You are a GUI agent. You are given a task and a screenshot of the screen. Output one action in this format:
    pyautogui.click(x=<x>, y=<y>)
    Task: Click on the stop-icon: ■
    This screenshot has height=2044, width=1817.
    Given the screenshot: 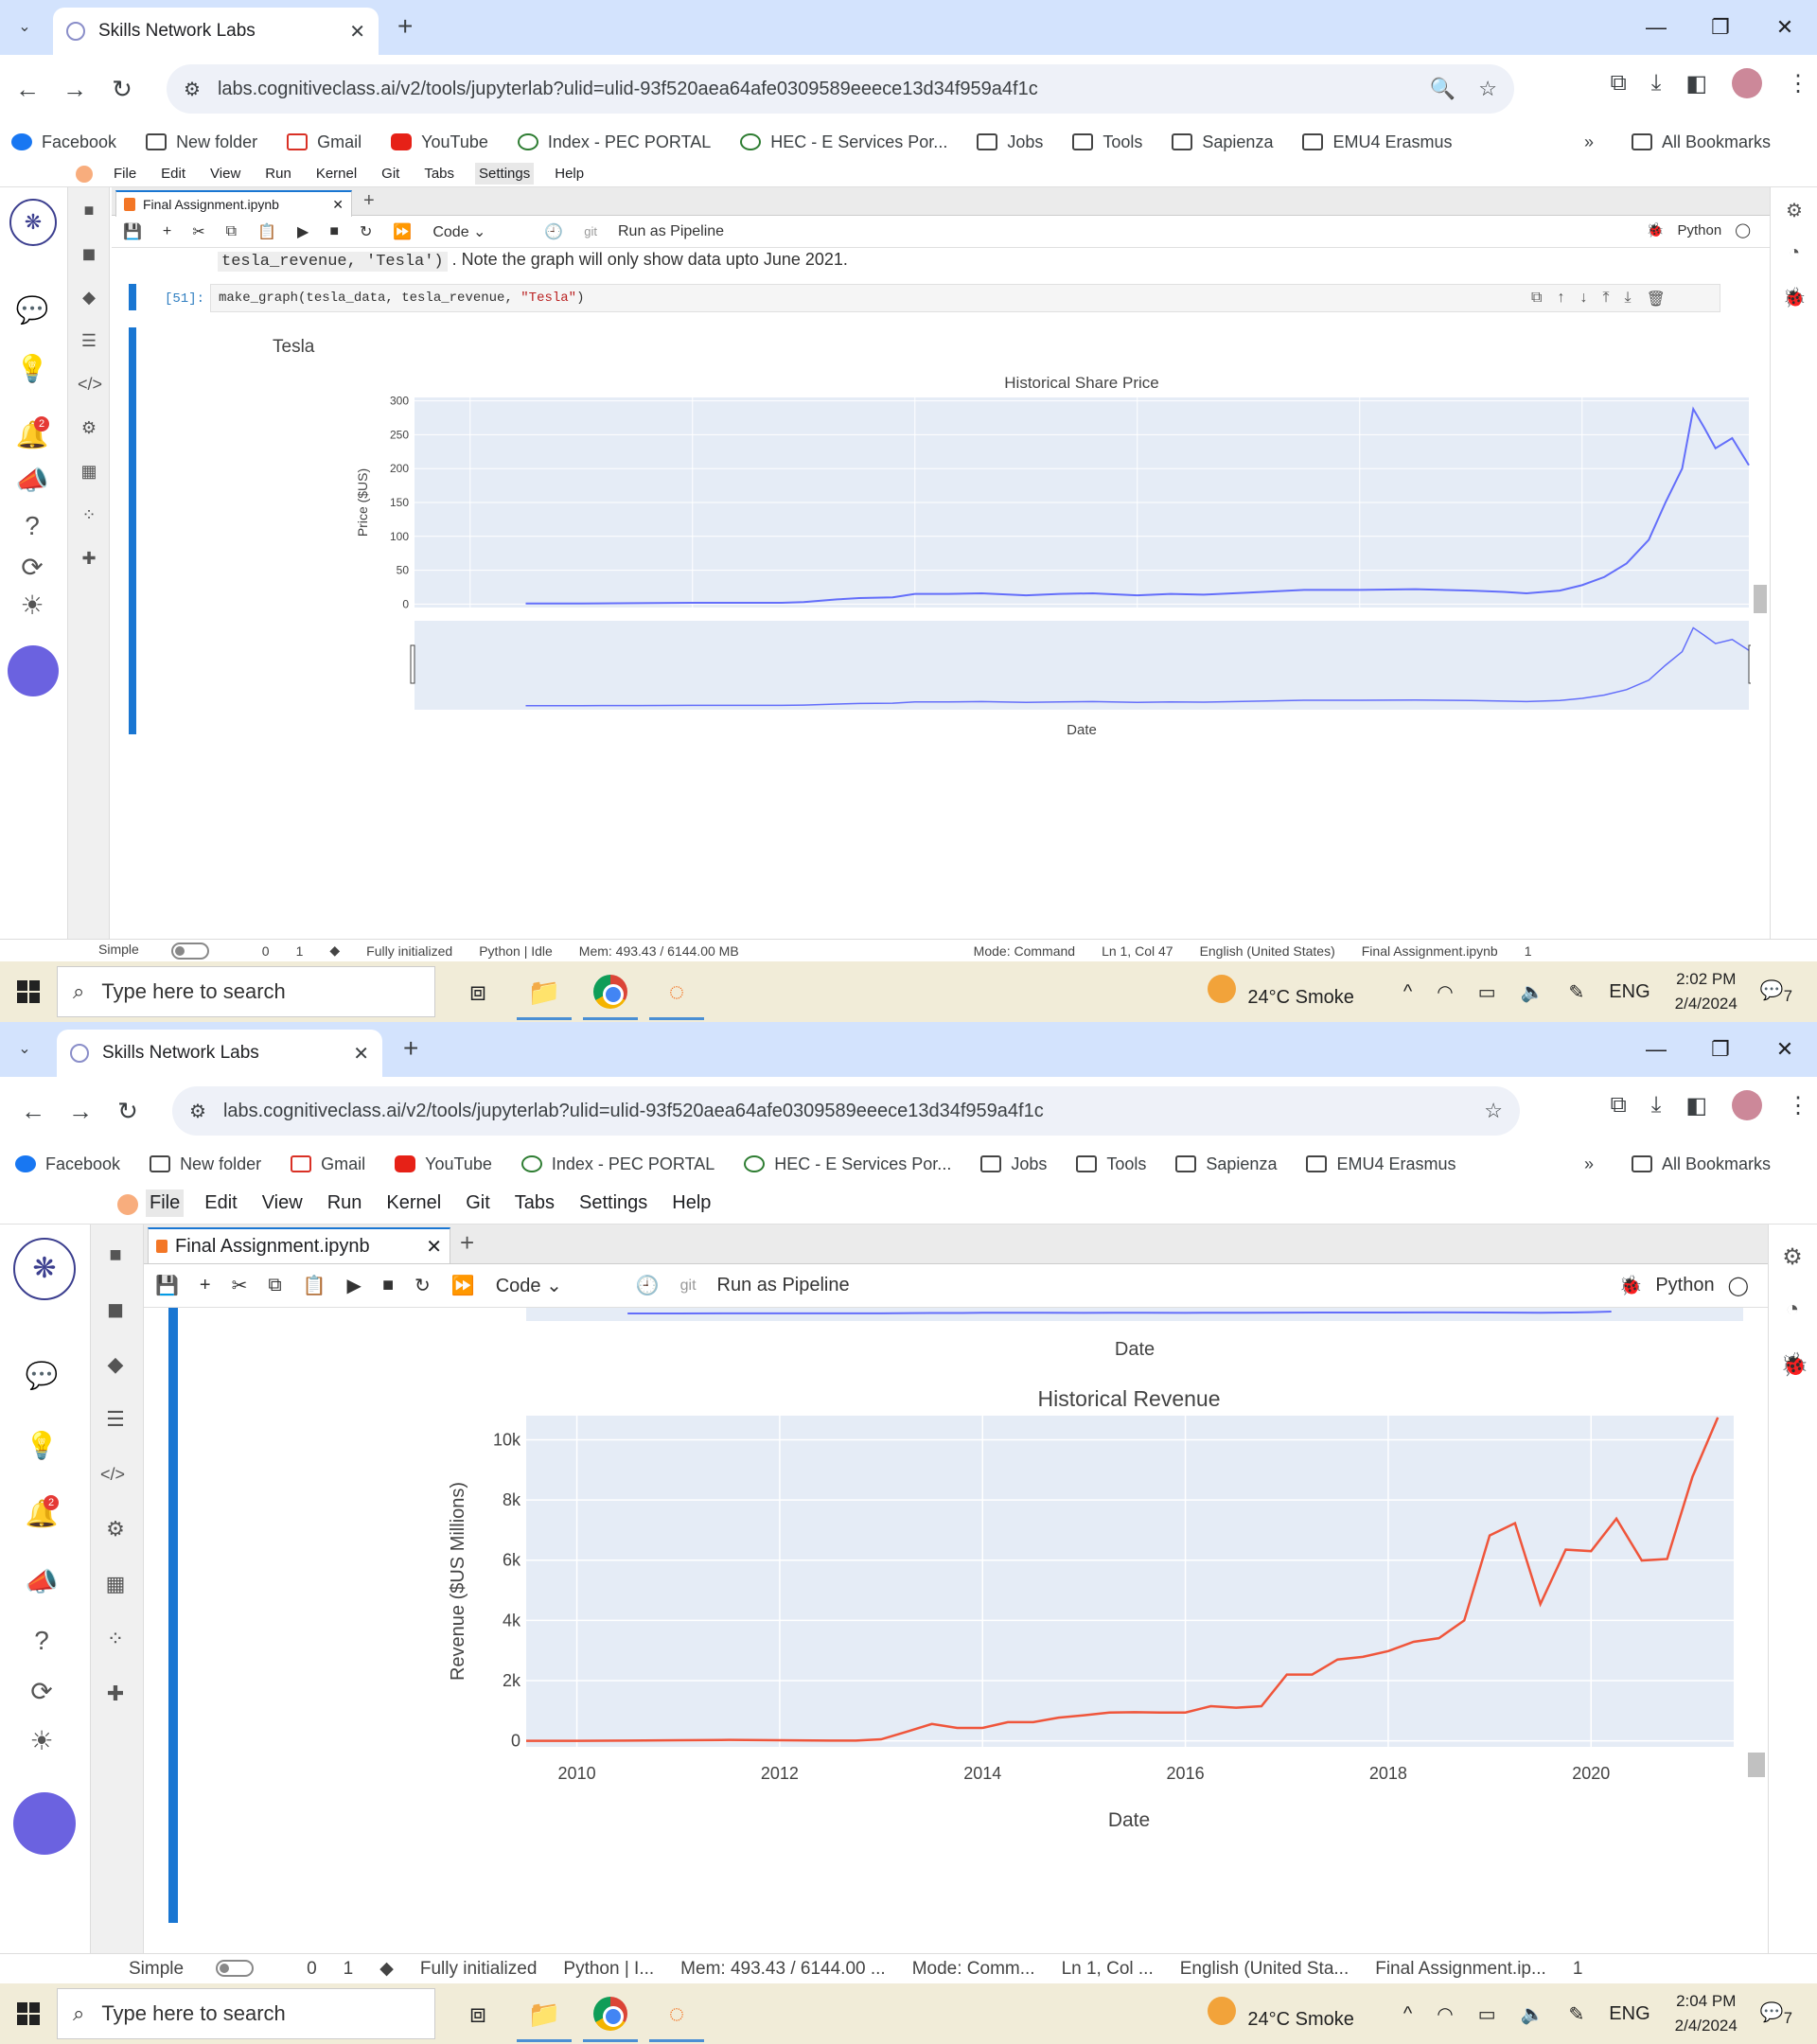 What is the action you would take?
    pyautogui.click(x=334, y=230)
    